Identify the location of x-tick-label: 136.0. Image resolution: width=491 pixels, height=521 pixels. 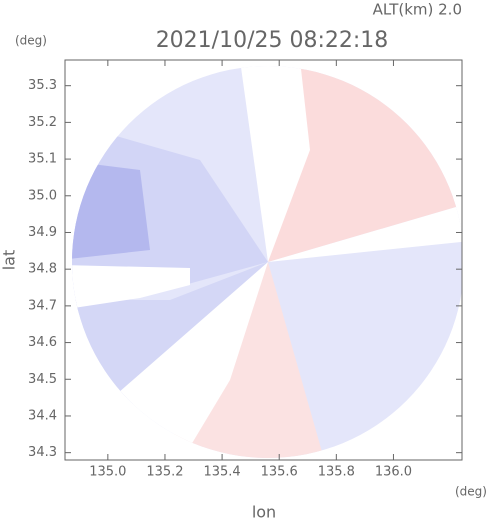
(393, 472).